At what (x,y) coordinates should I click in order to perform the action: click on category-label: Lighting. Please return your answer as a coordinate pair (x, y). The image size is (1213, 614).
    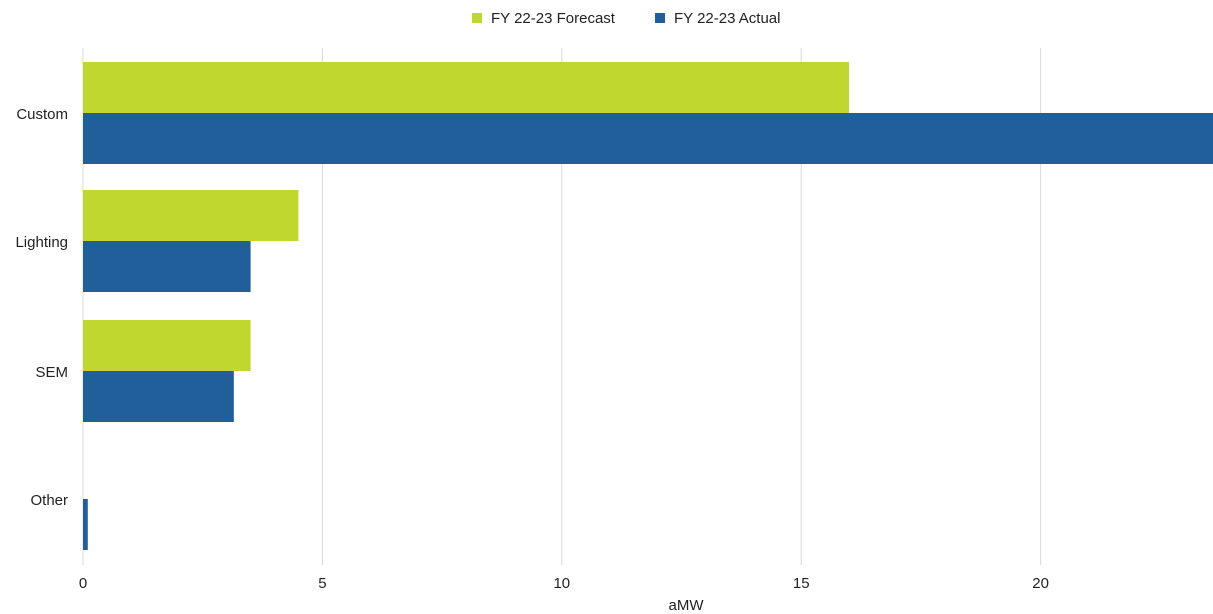
    Looking at the image, I should click on (41, 242).